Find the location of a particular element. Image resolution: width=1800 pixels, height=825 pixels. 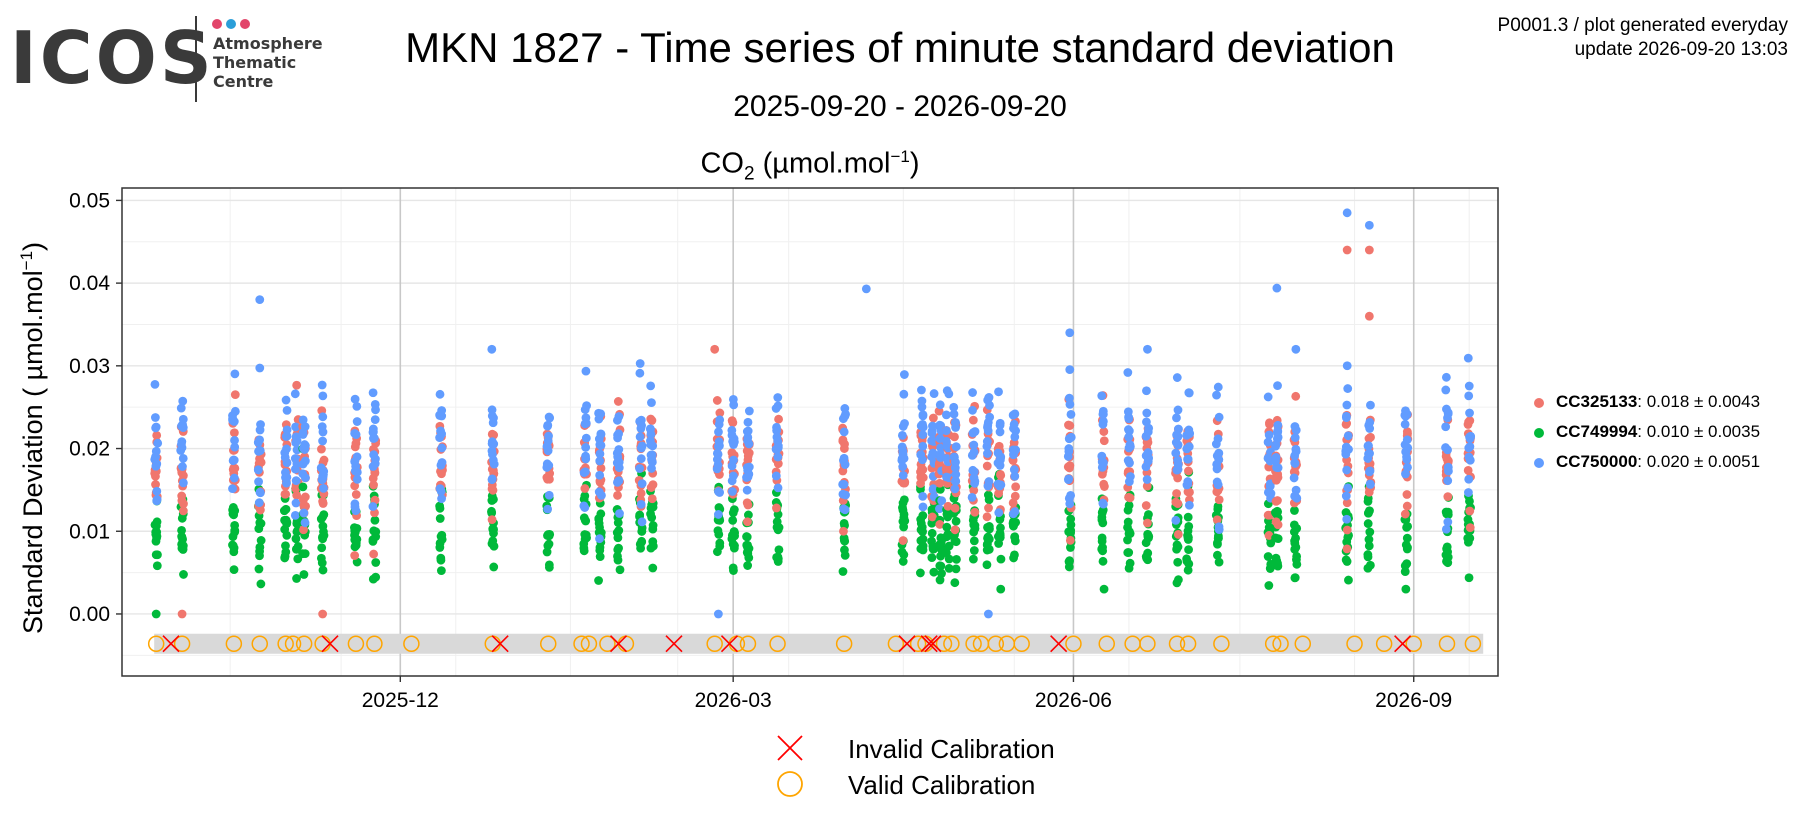

plot-title-unit: (µmol.mol is located at coordinates (822, 163).